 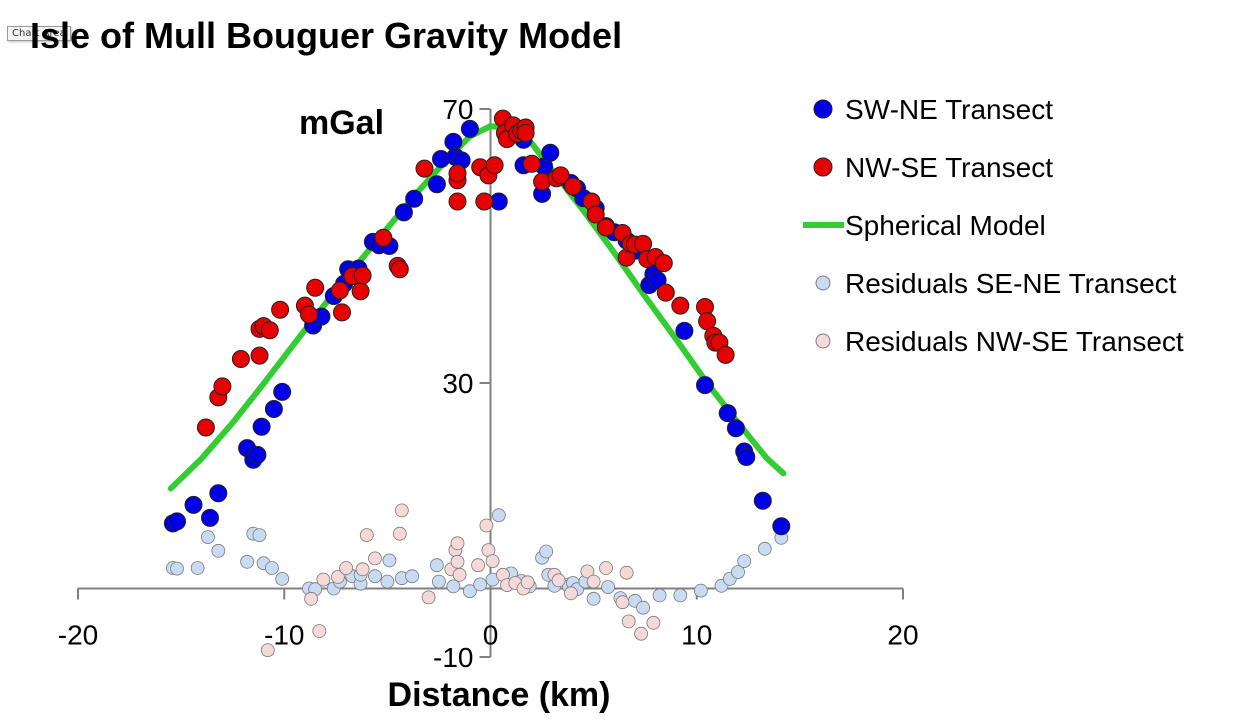 I want to click on x-tick-label: -20, so click(x=78, y=635).